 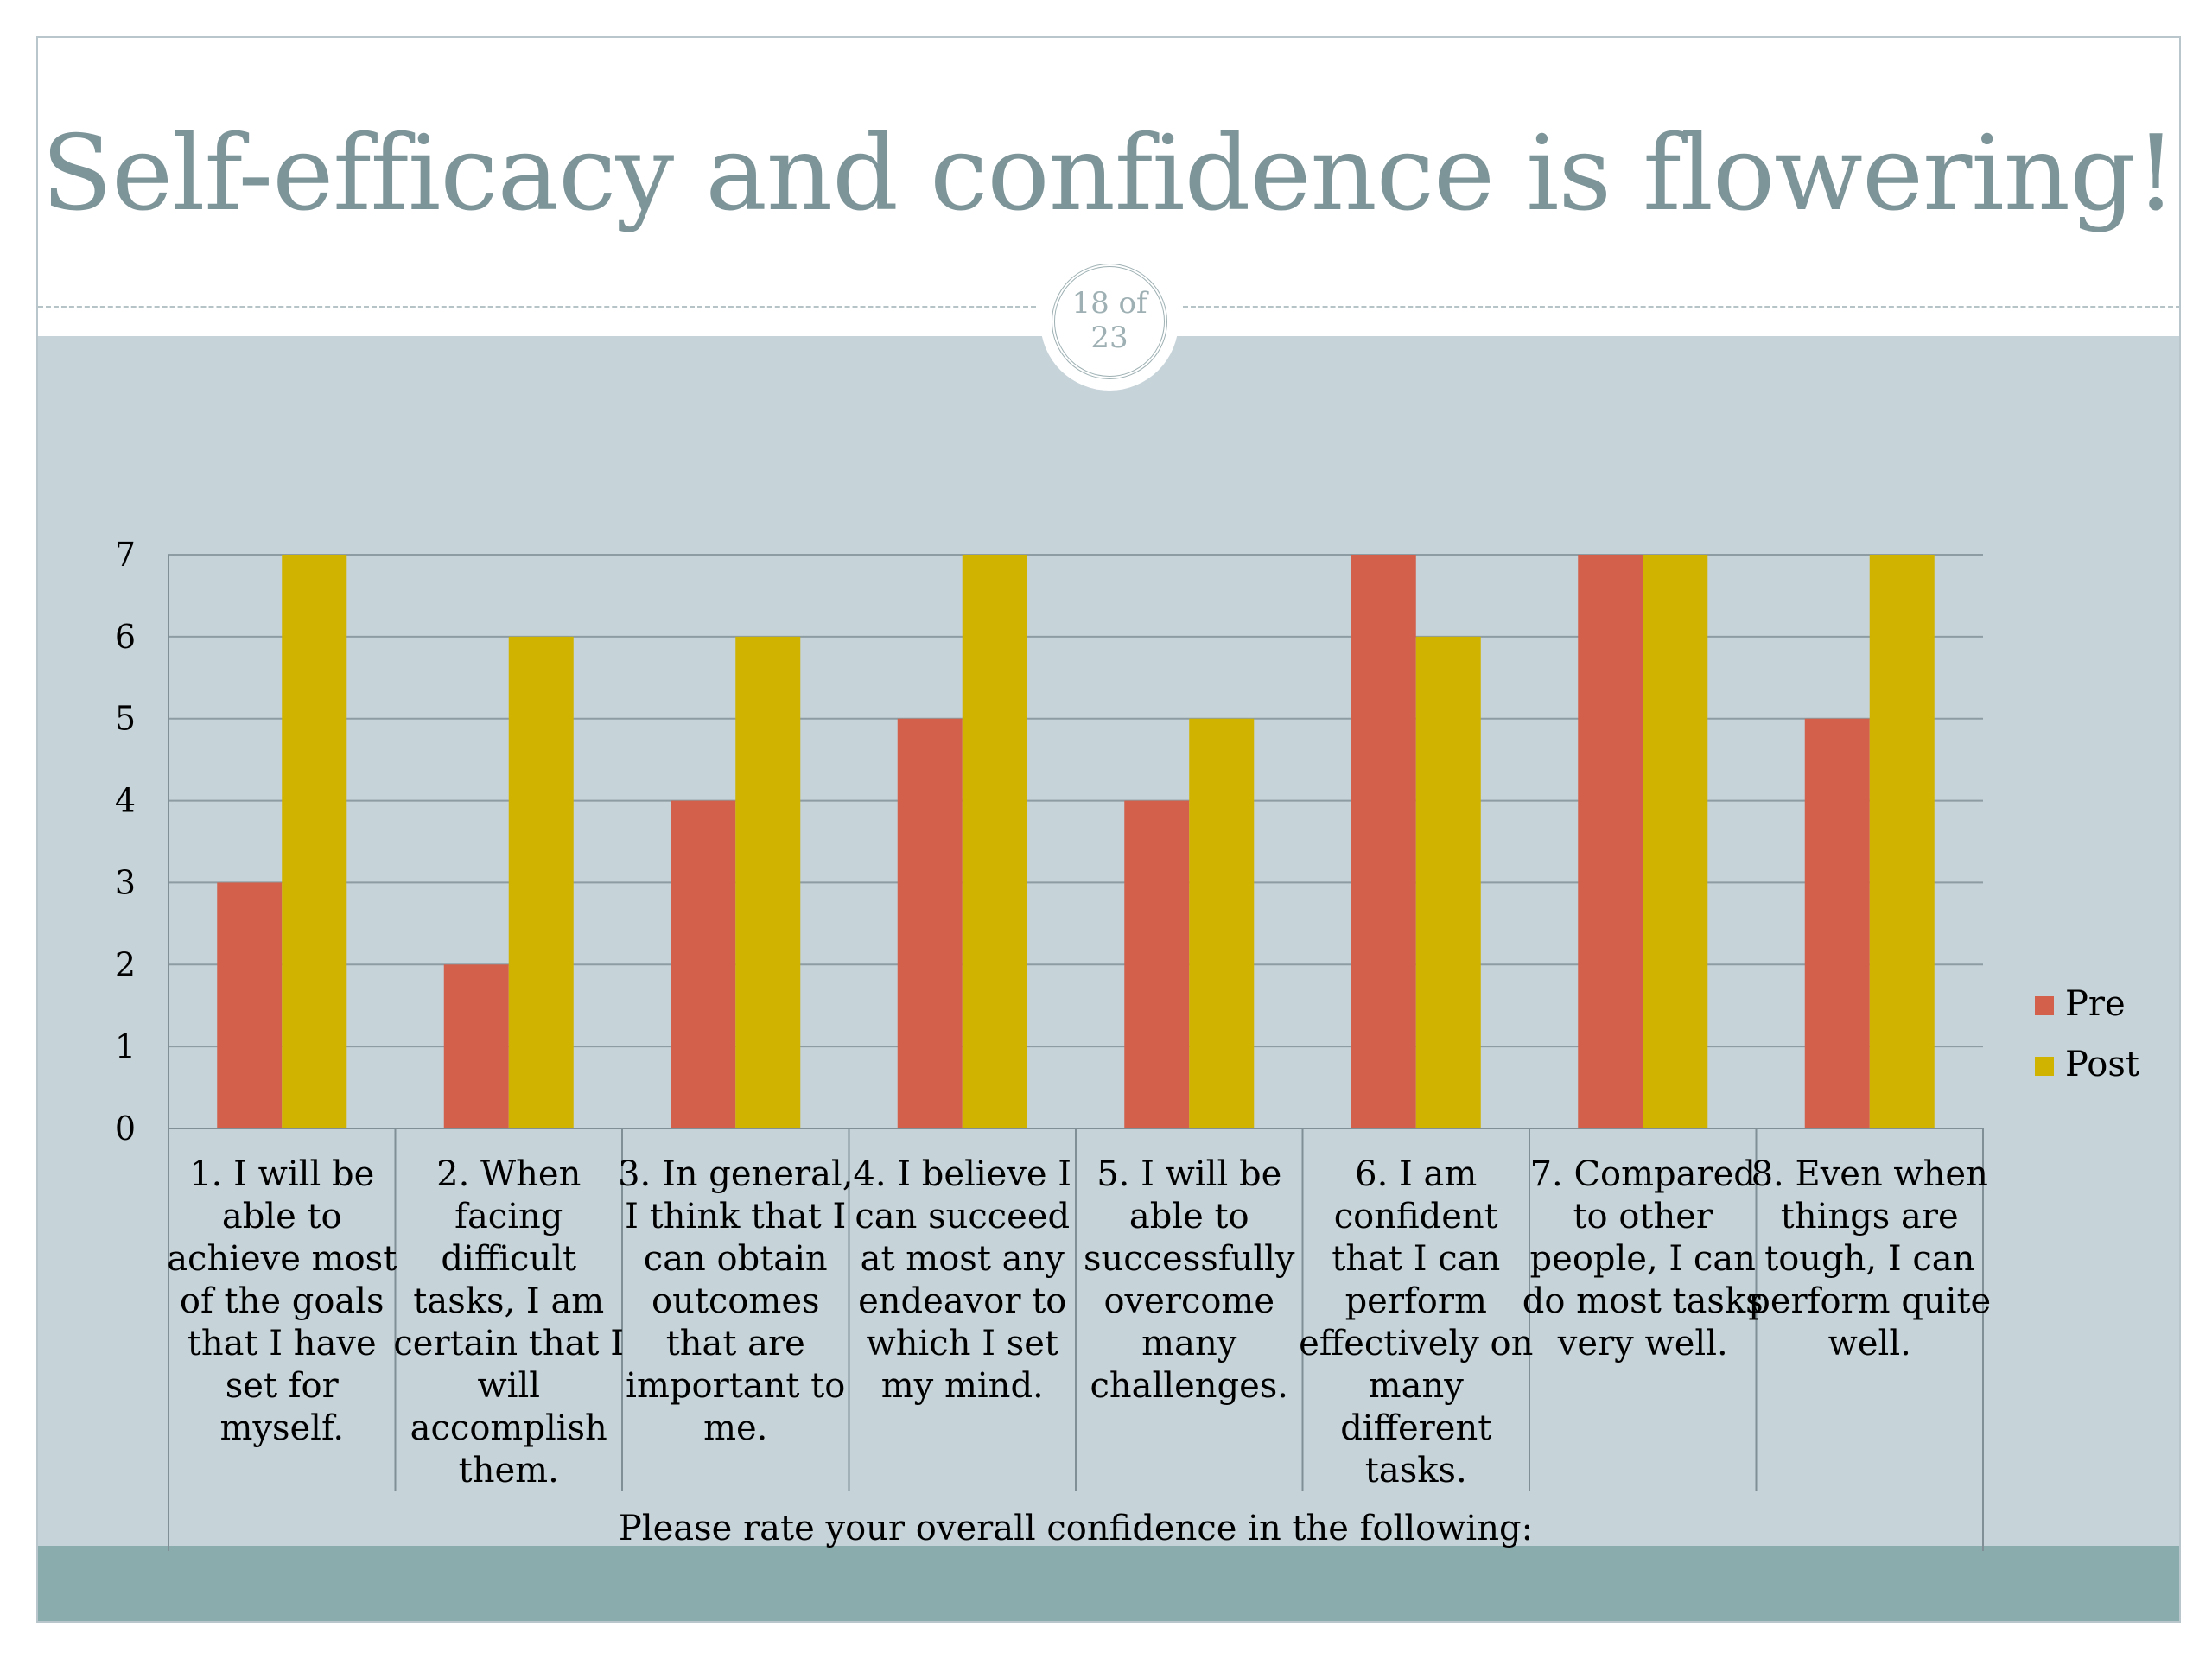 What do you see at coordinates (1108, 1583) in the screenshot?
I see `footer-band` at bounding box center [1108, 1583].